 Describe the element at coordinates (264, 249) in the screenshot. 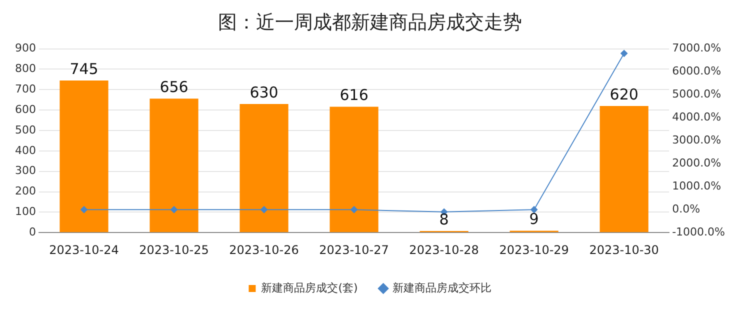

I see `x-tick-label: 2023-10-26` at that location.